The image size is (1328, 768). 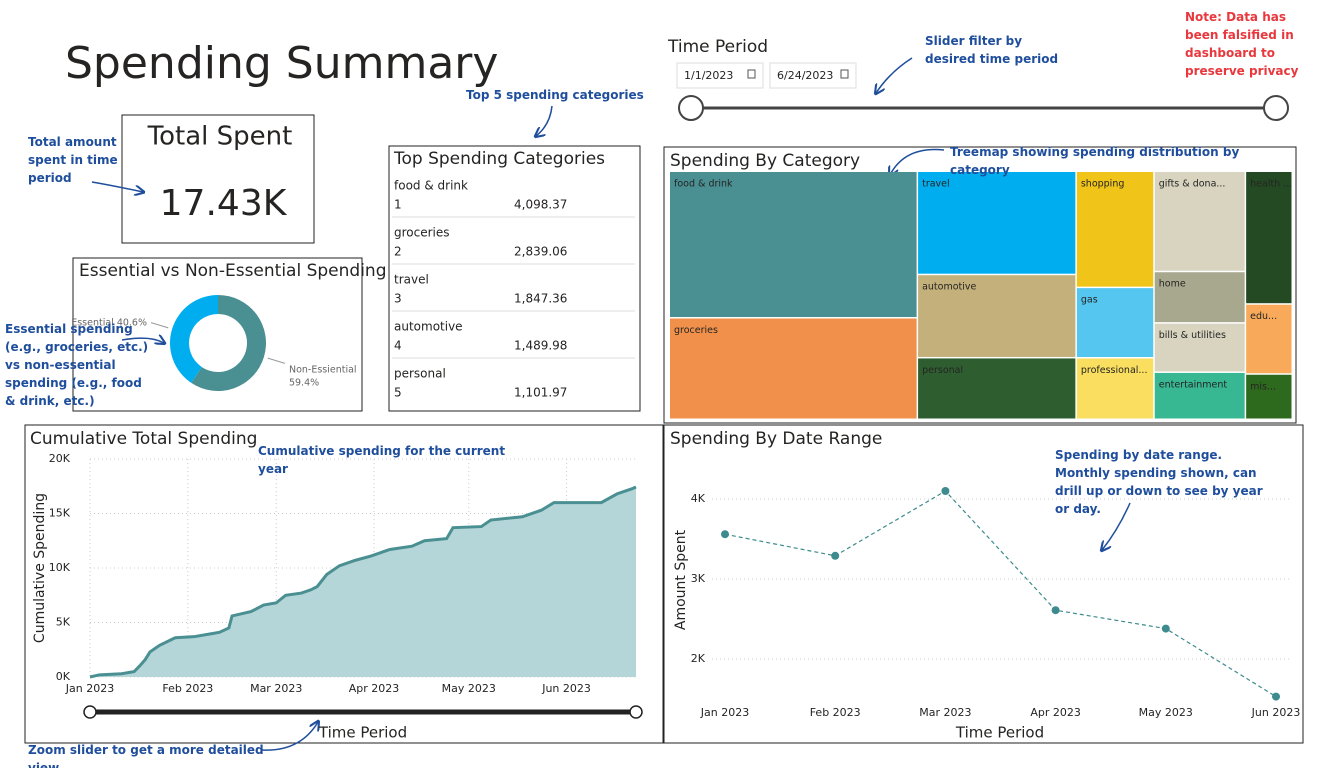 I want to click on slice-category: Non-Essiential, so click(x=323, y=369).